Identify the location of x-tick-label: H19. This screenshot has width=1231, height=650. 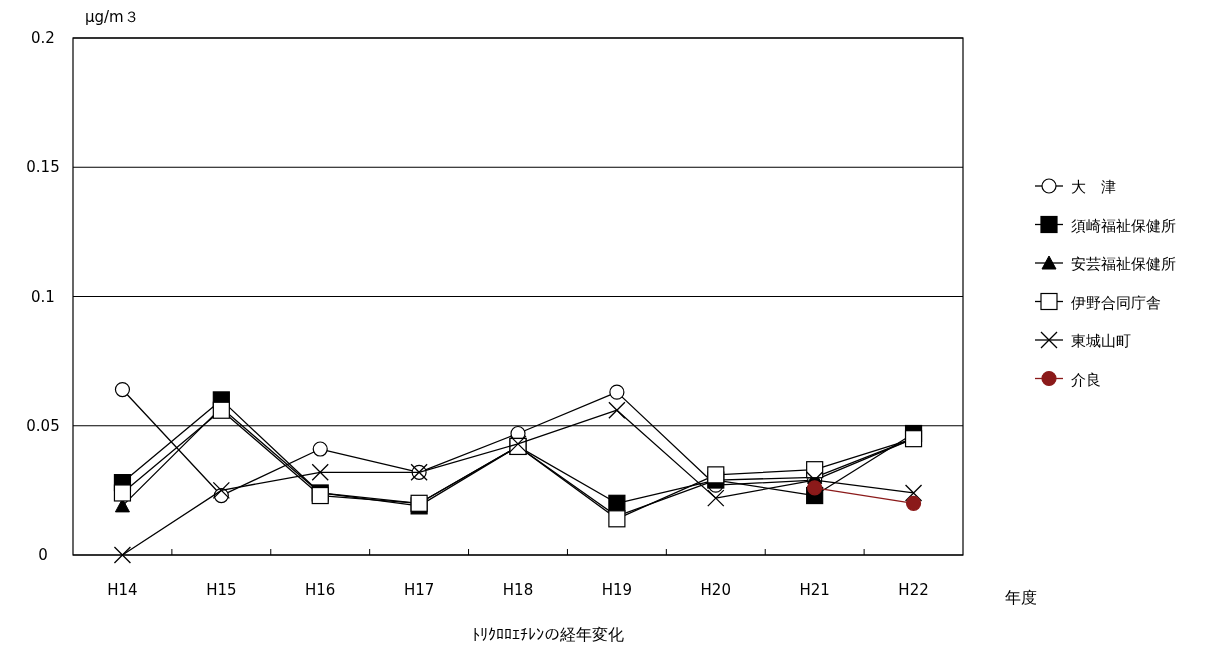
(617, 590).